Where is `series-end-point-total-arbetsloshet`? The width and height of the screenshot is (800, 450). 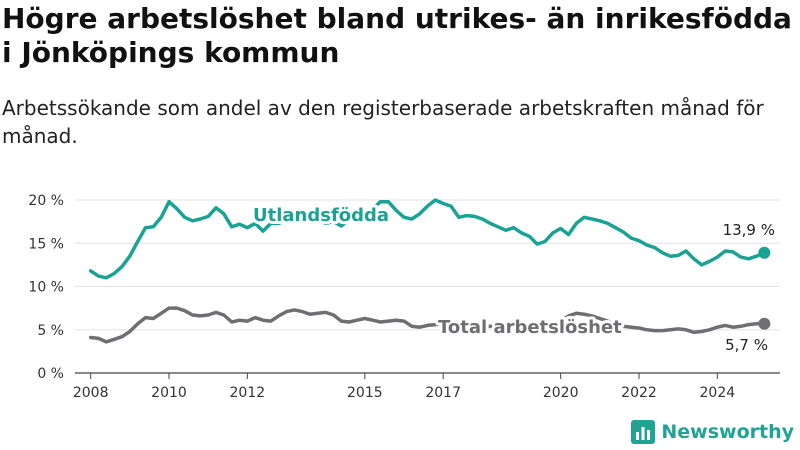
series-end-point-total-arbetsloshet is located at coordinates (764, 323).